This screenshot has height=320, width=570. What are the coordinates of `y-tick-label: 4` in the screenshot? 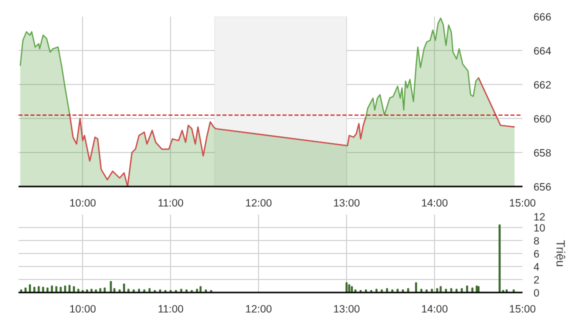 It's located at (537, 268).